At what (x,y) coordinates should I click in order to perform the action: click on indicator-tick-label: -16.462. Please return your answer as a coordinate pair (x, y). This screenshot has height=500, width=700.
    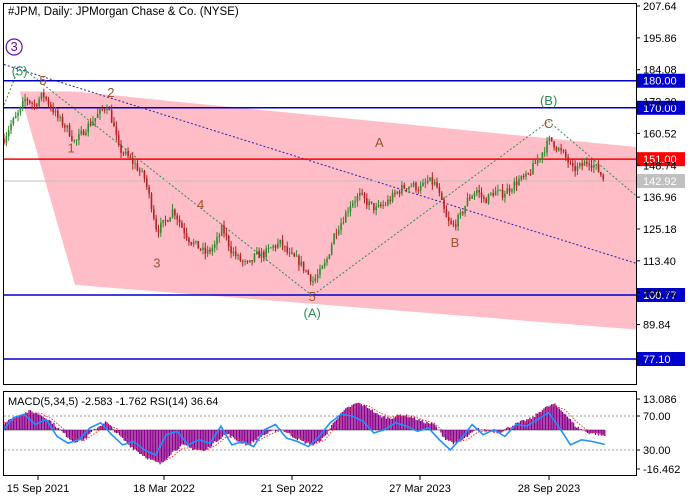
    Looking at the image, I should click on (661, 470).